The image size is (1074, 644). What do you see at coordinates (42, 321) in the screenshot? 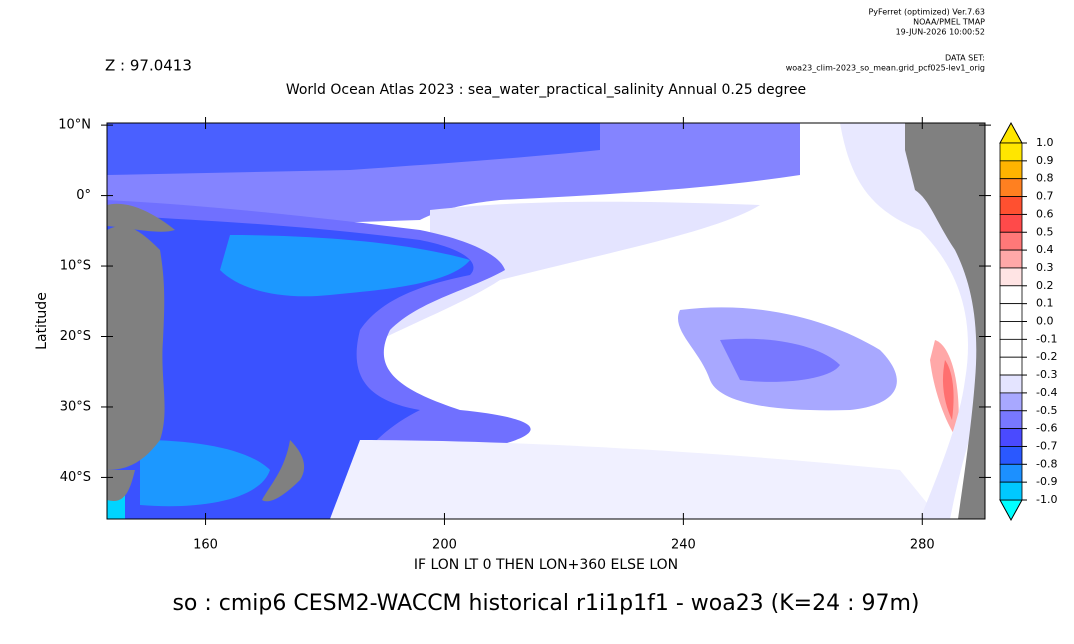
I see `y-axis-label: Latitude` at bounding box center [42, 321].